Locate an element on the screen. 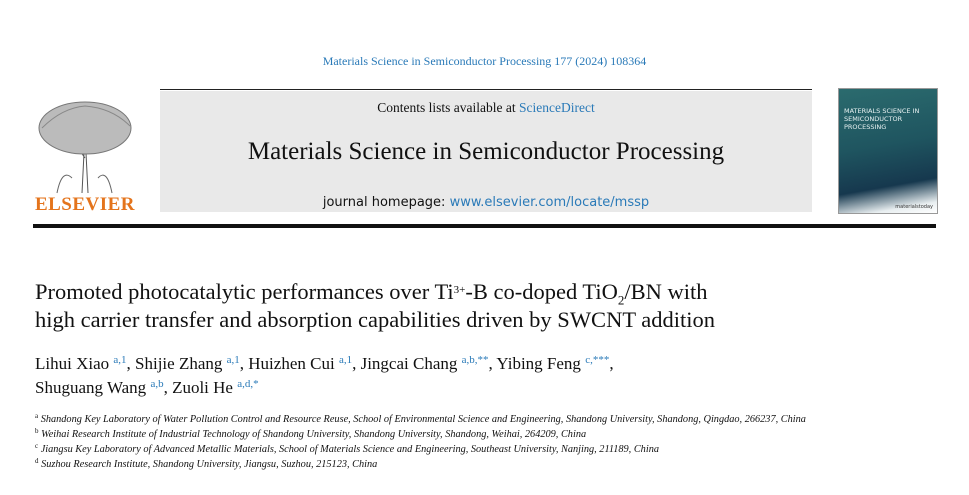  author: Lihui Xiao a,1, is located at coordinates (85, 363).